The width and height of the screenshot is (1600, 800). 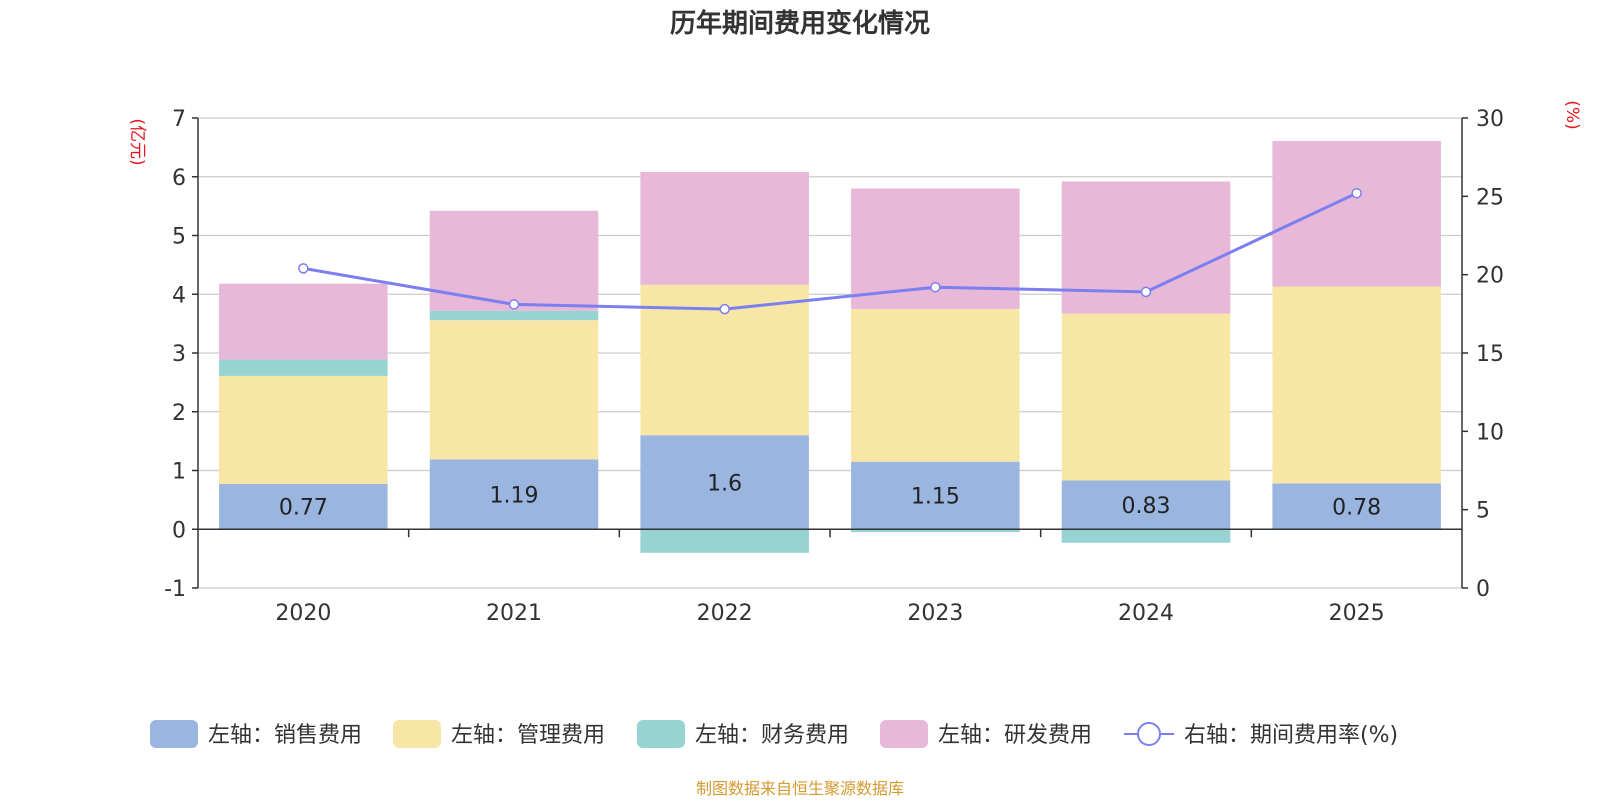 What do you see at coordinates (137, 141) in the screenshot?
I see `left-axis-unit: (亿元)` at bounding box center [137, 141].